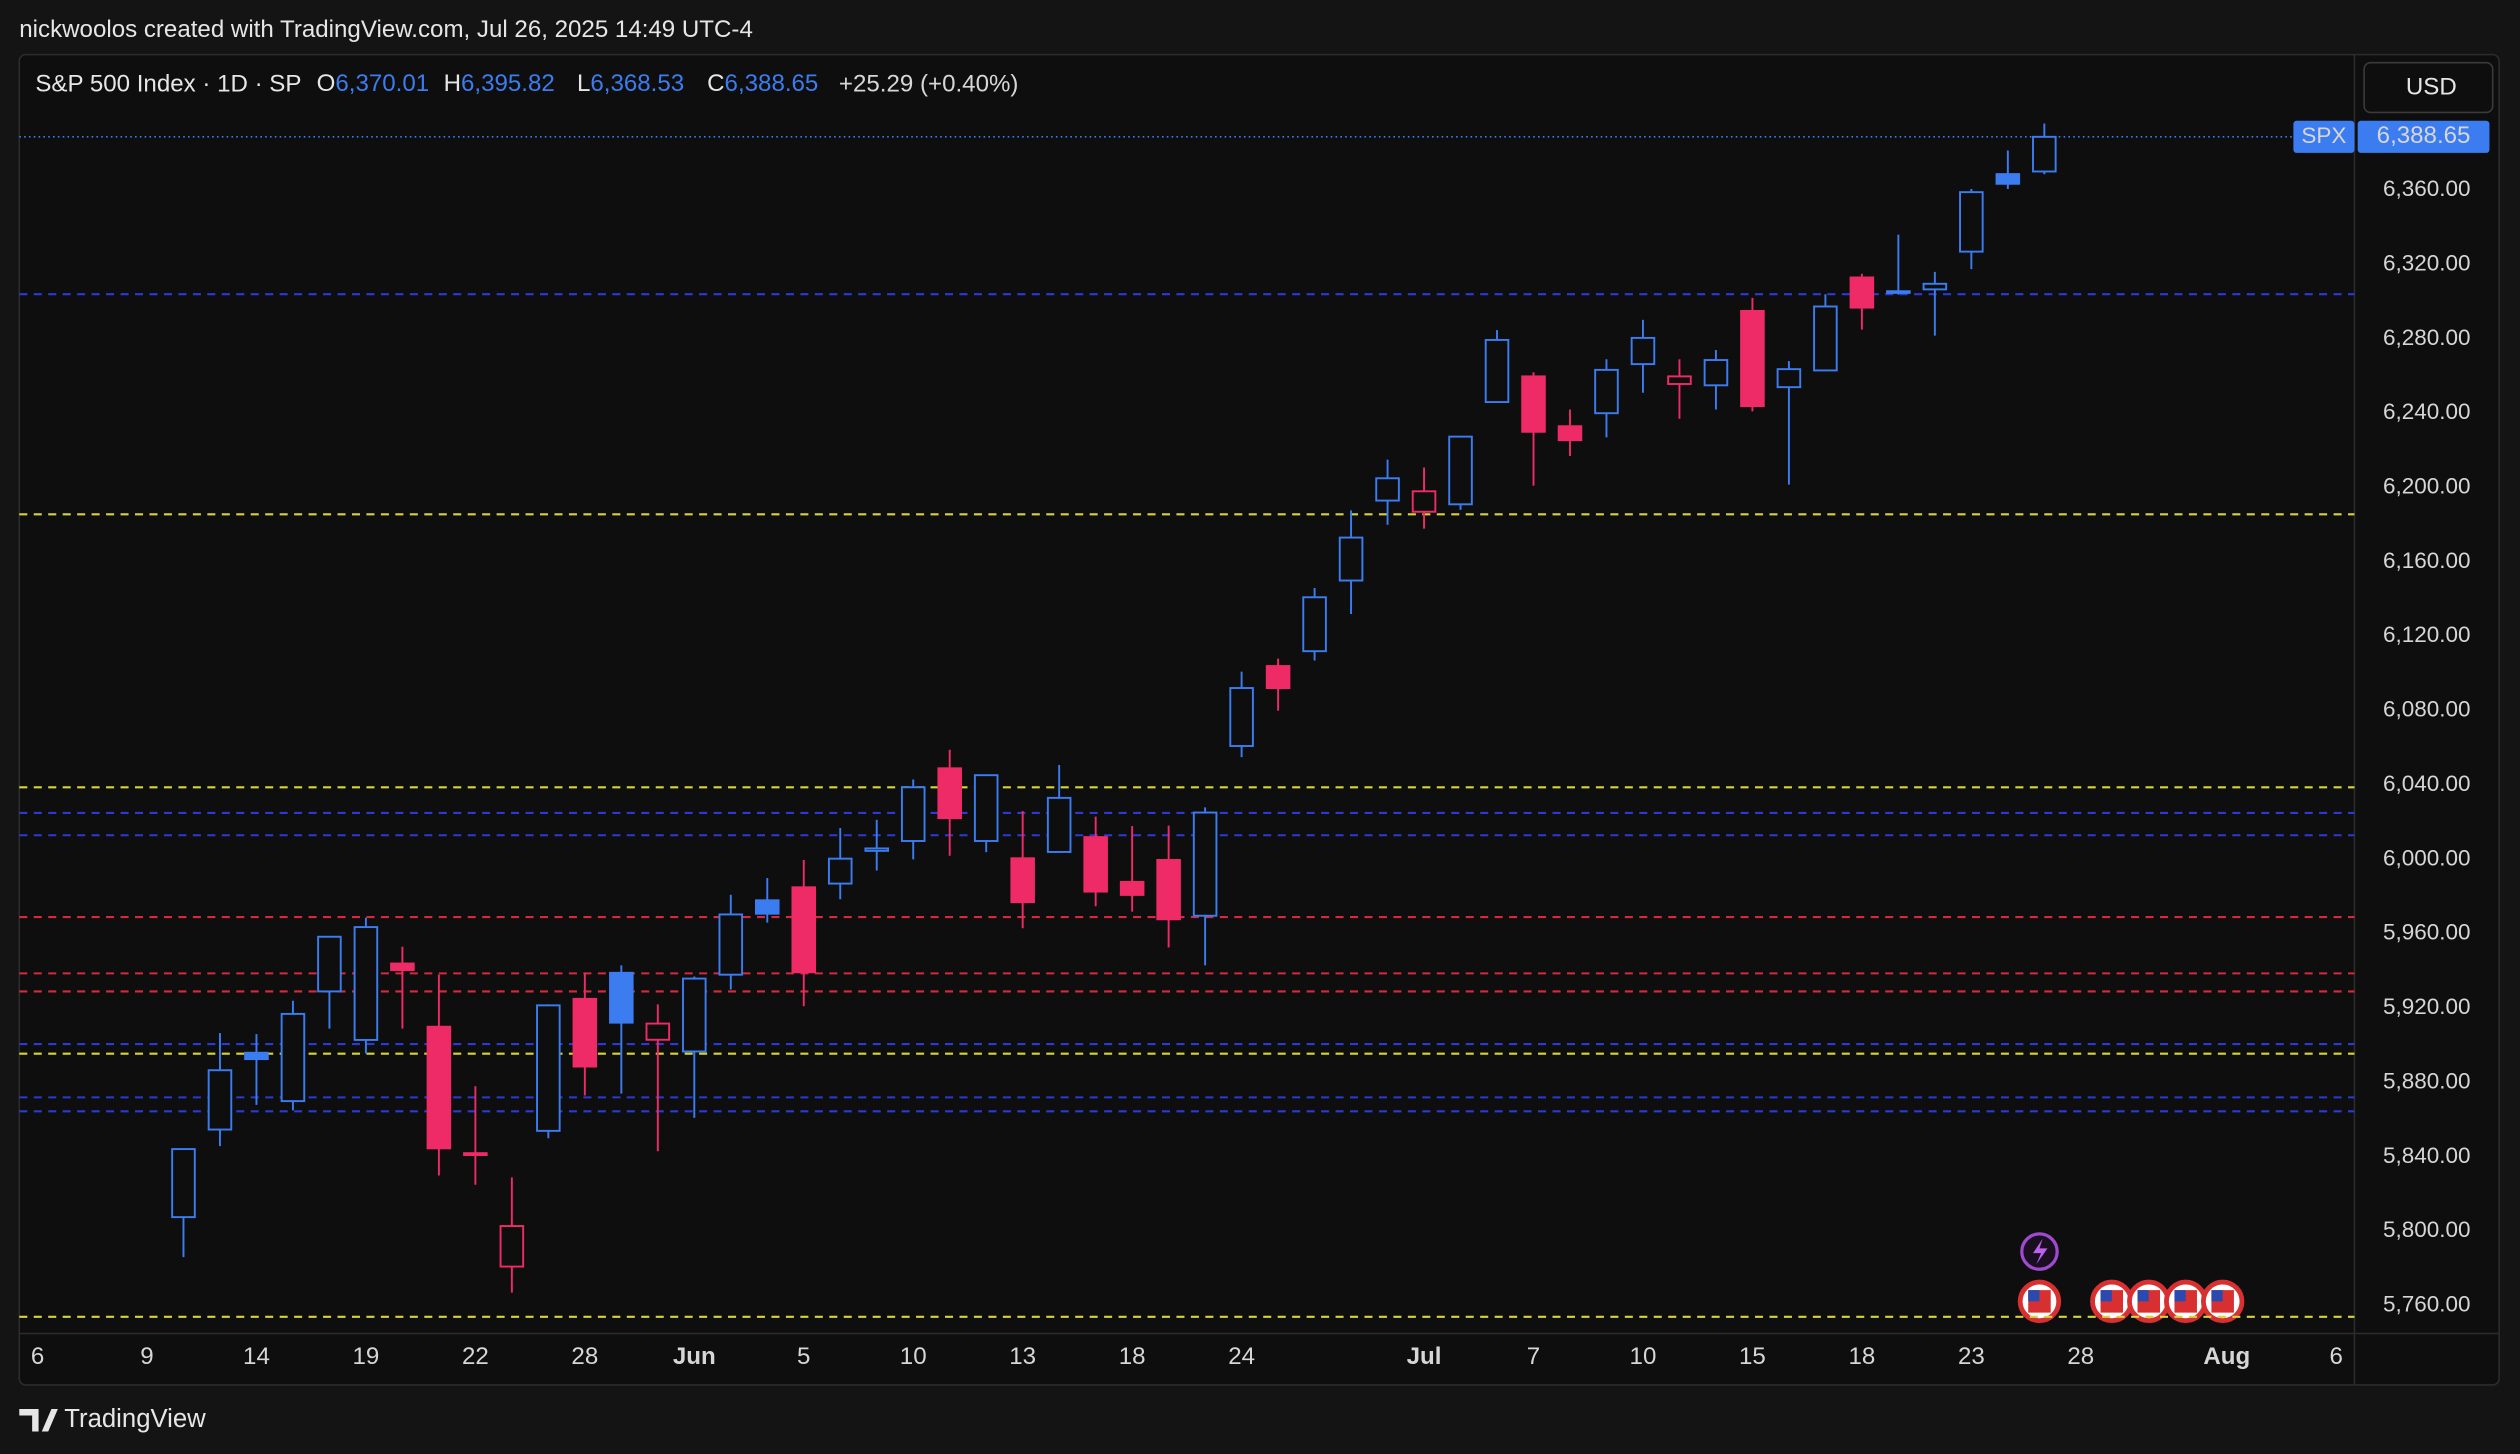 Image resolution: width=2520 pixels, height=1454 pixels. What do you see at coordinates (2427, 634) in the screenshot?
I see `y-tick-label: 6,120.00` at bounding box center [2427, 634].